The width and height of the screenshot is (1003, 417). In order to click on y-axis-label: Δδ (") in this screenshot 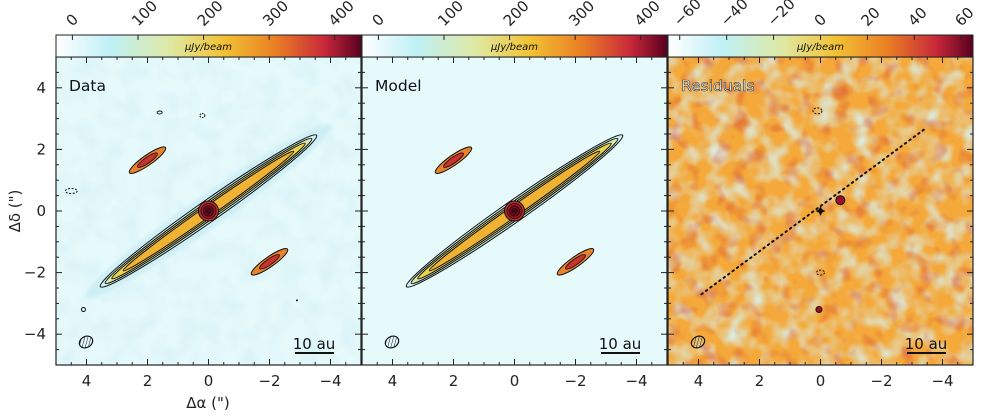, I will do `click(15, 211)`.